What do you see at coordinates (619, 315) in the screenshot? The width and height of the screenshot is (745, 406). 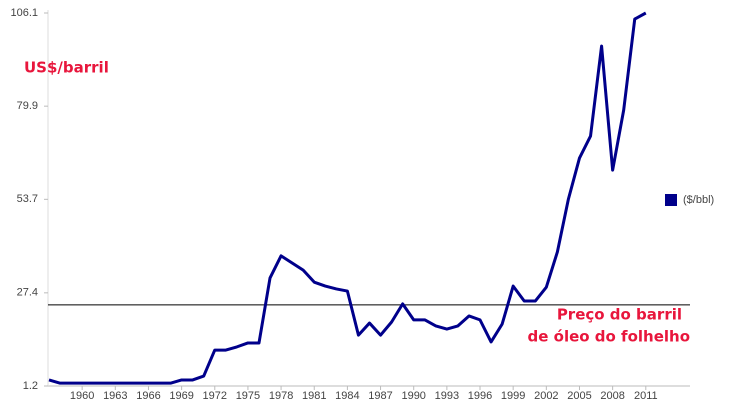 I see `line-annotation: Preço do barril` at bounding box center [619, 315].